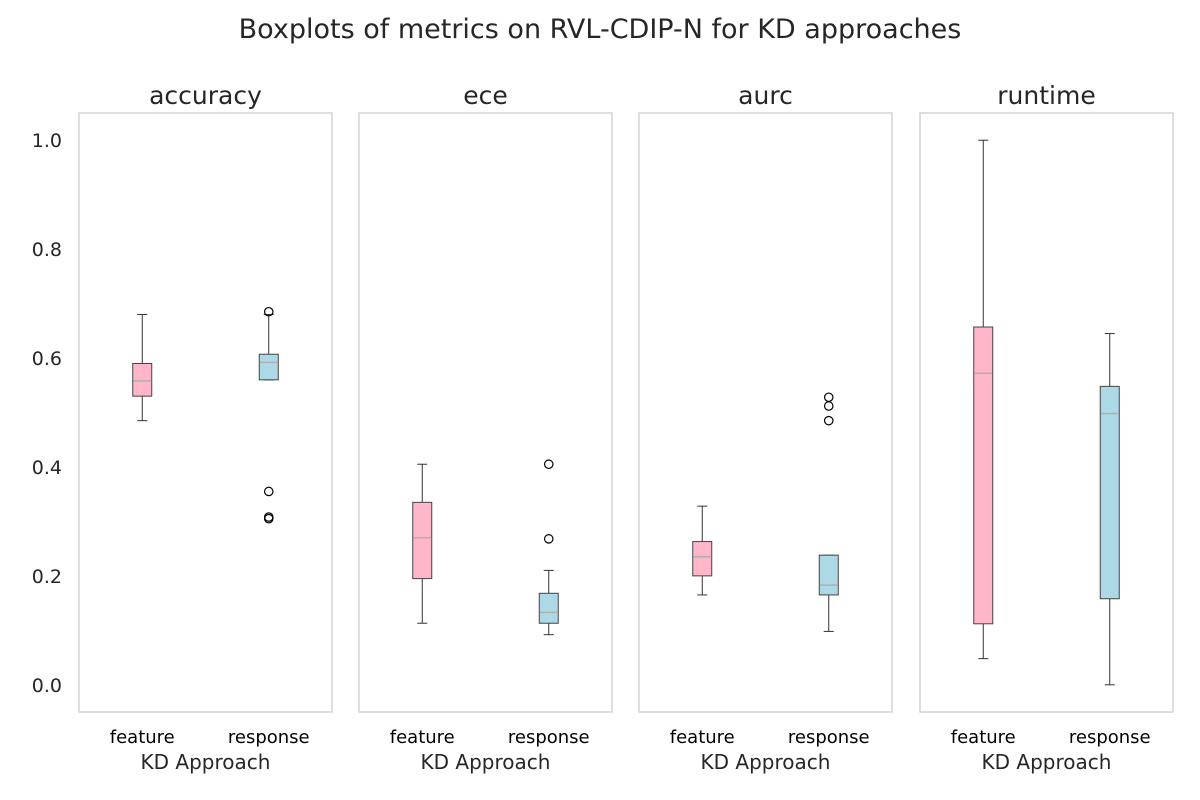  I want to click on y-tick-label: 0.6, so click(47, 359).